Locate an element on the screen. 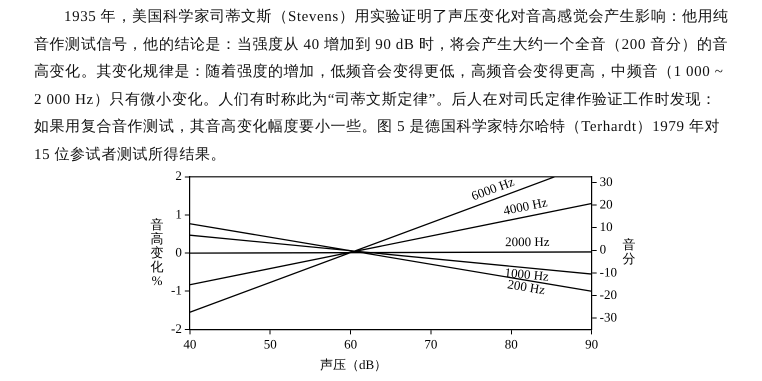  x-tick-label: 80 is located at coordinates (511, 344).